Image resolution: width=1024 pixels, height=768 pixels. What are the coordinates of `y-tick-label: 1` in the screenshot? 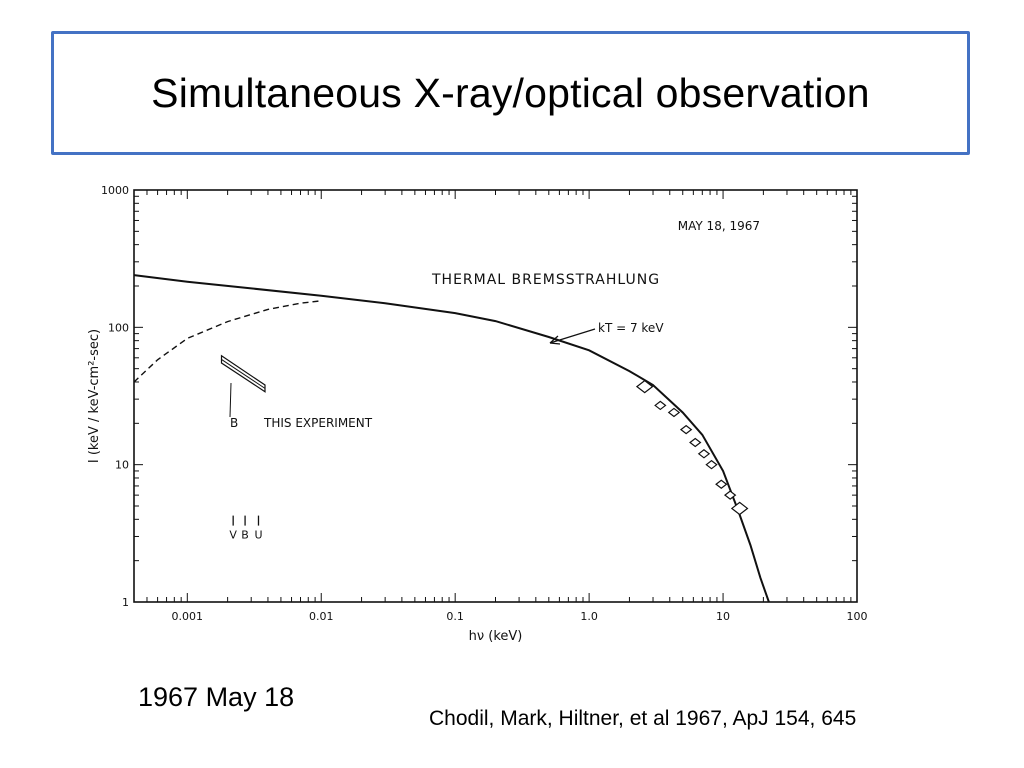 It's located at (125, 602).